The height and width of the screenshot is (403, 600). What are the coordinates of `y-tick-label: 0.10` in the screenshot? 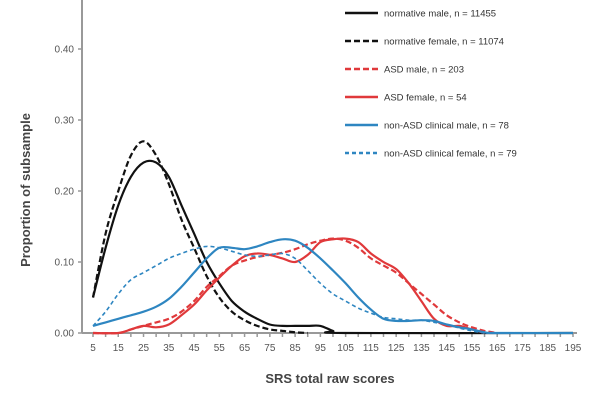 It's located at (65, 263).